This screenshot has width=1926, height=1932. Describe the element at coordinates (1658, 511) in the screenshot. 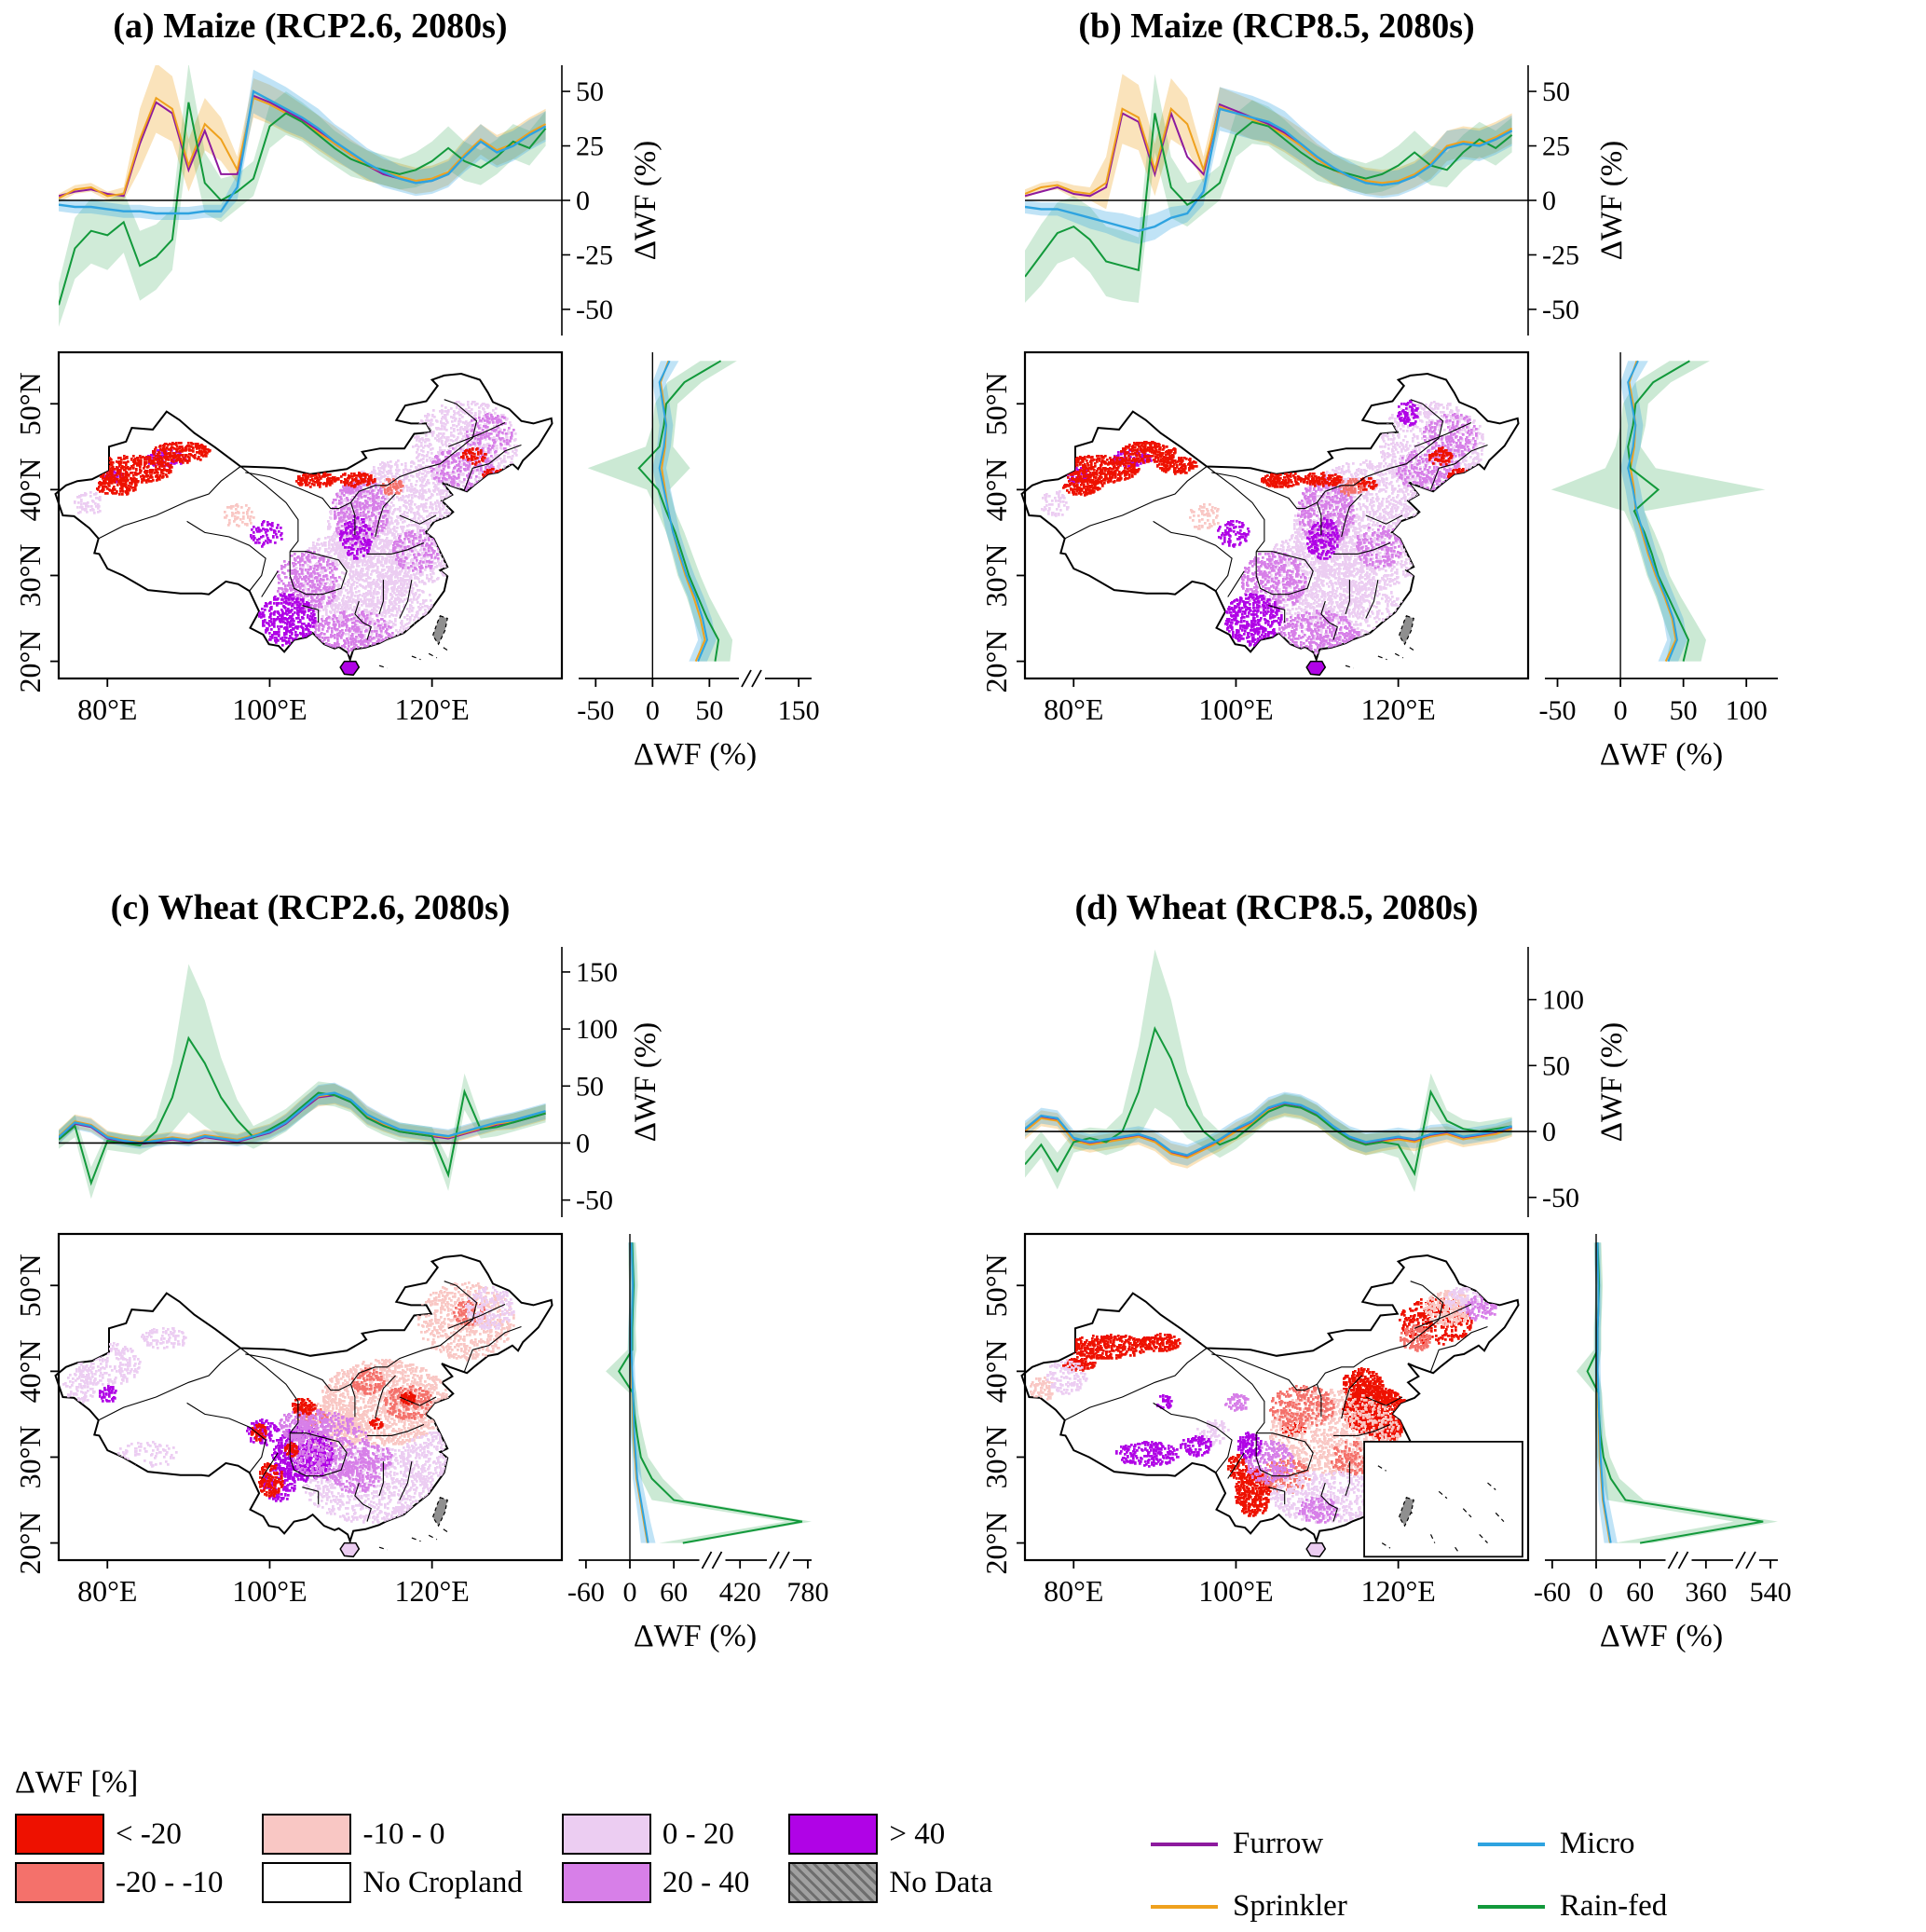

I see `rainfed-line-right` at that location.